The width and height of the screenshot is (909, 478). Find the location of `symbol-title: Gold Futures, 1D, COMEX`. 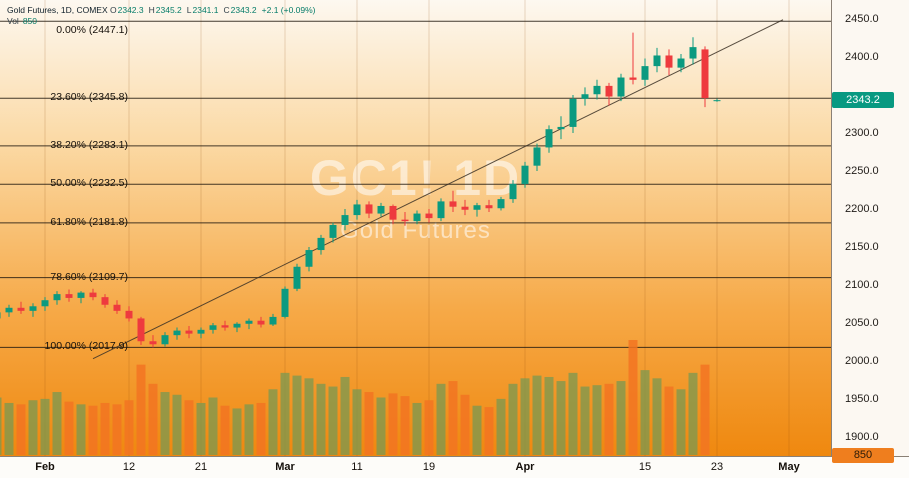

symbol-title: Gold Futures, 1D, COMEX is located at coordinates (57, 10).